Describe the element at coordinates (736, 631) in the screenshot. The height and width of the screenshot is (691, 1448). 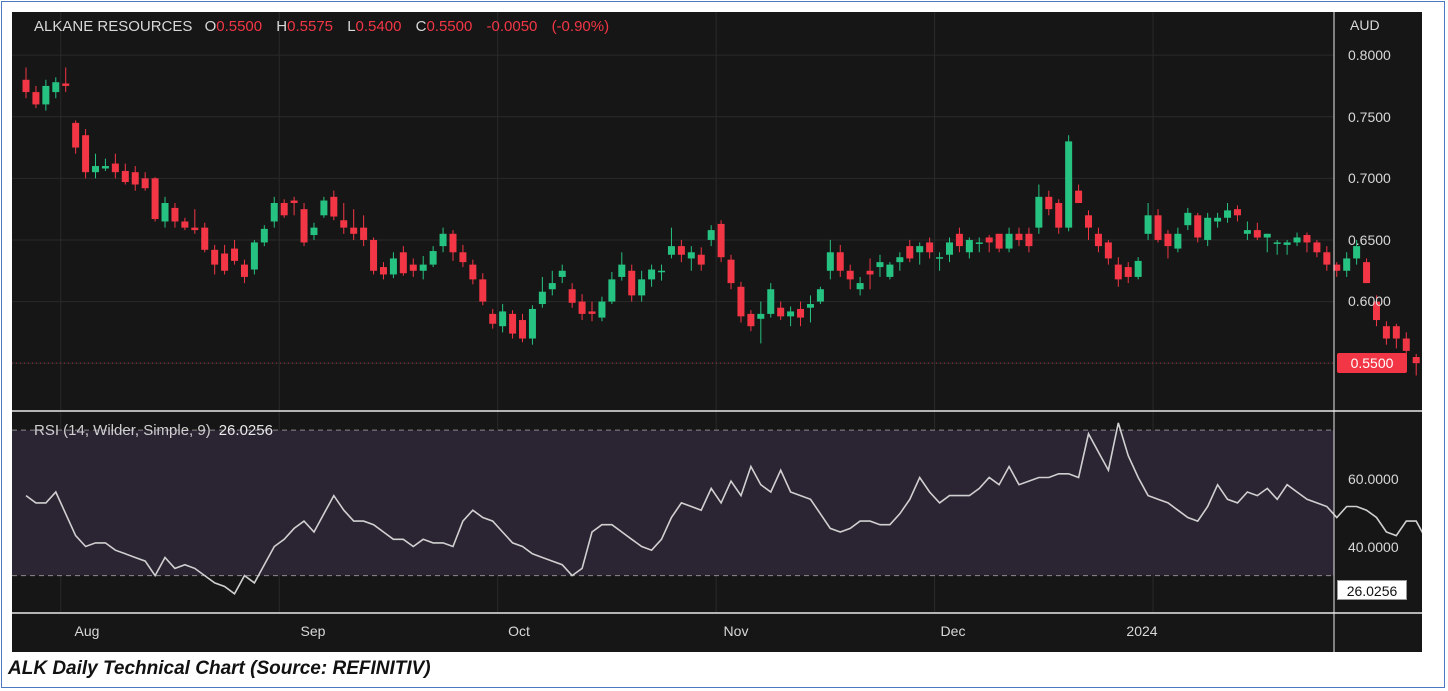
I see `x-tick-nov: Nov` at that location.